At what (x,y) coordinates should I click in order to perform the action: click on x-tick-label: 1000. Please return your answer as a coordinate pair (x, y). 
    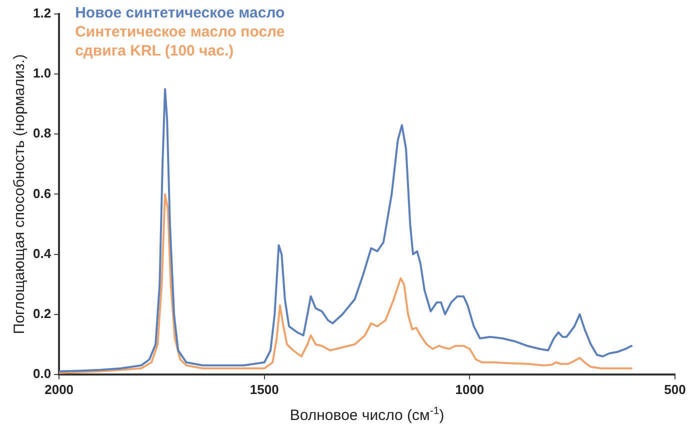
    Looking at the image, I should click on (469, 389).